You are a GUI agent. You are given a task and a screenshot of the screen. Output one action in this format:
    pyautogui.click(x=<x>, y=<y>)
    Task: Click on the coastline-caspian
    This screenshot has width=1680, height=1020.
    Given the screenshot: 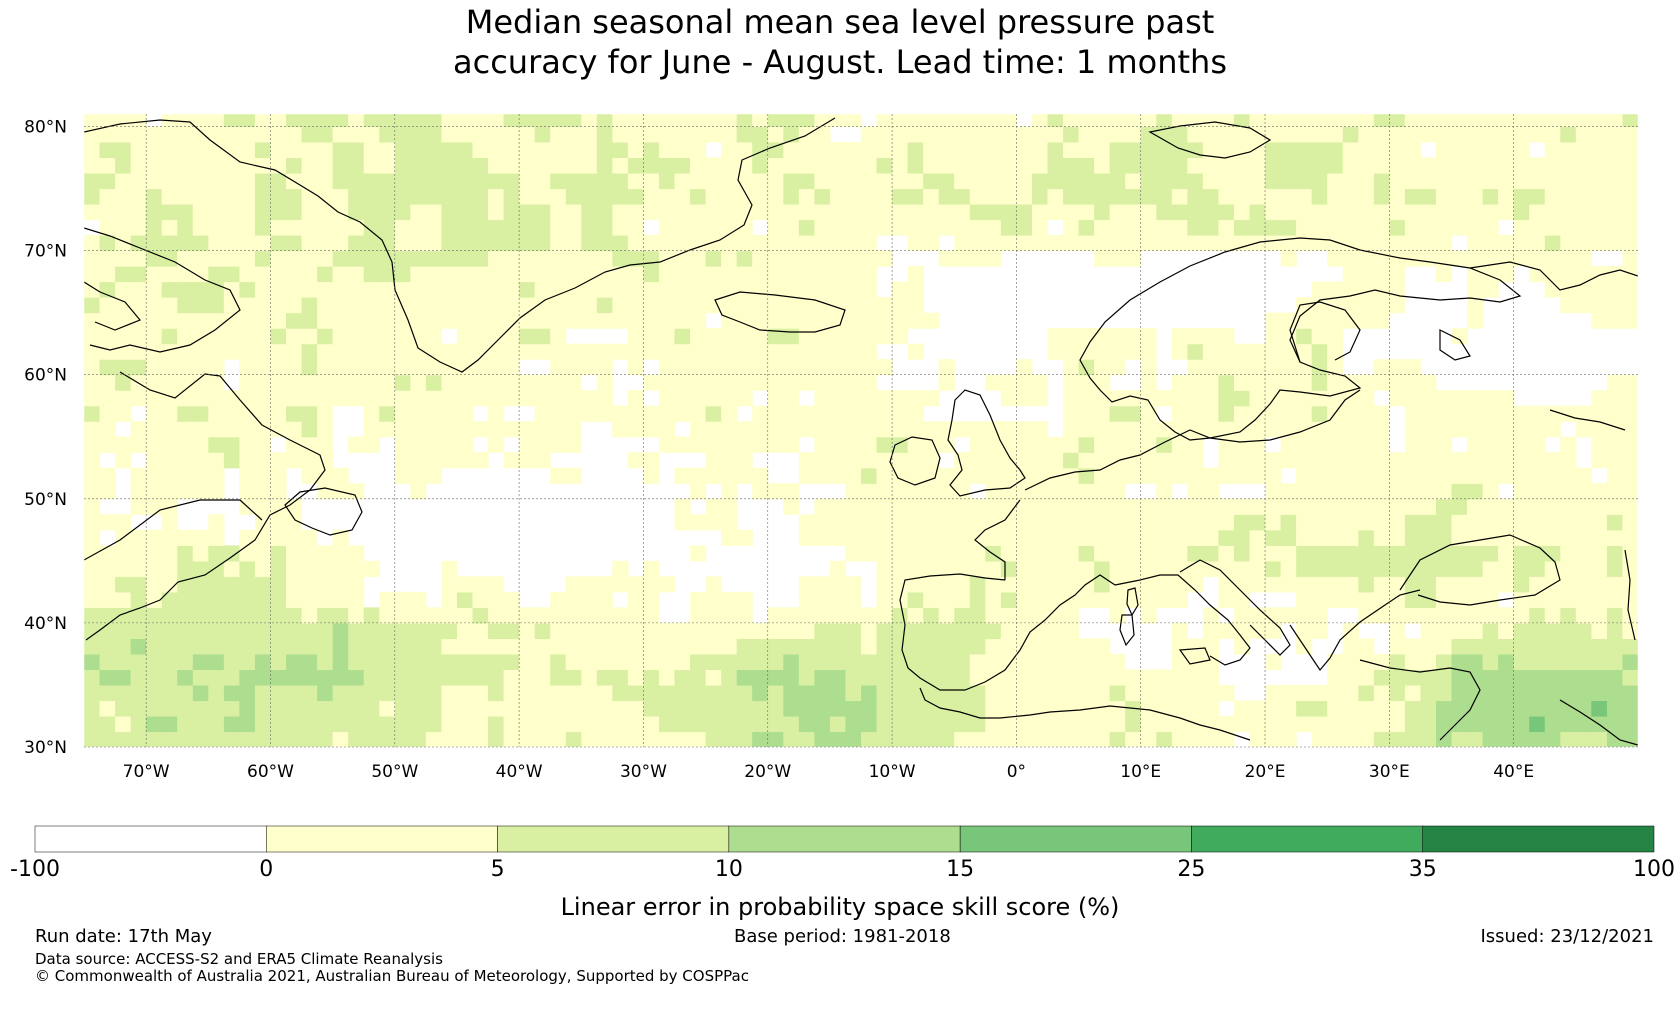 What is the action you would take?
    pyautogui.click(x=1630, y=595)
    